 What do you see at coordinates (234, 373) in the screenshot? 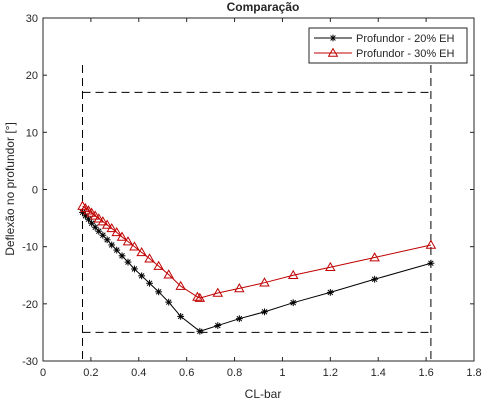
I see `x-tick-label-4: 0.8` at bounding box center [234, 373].